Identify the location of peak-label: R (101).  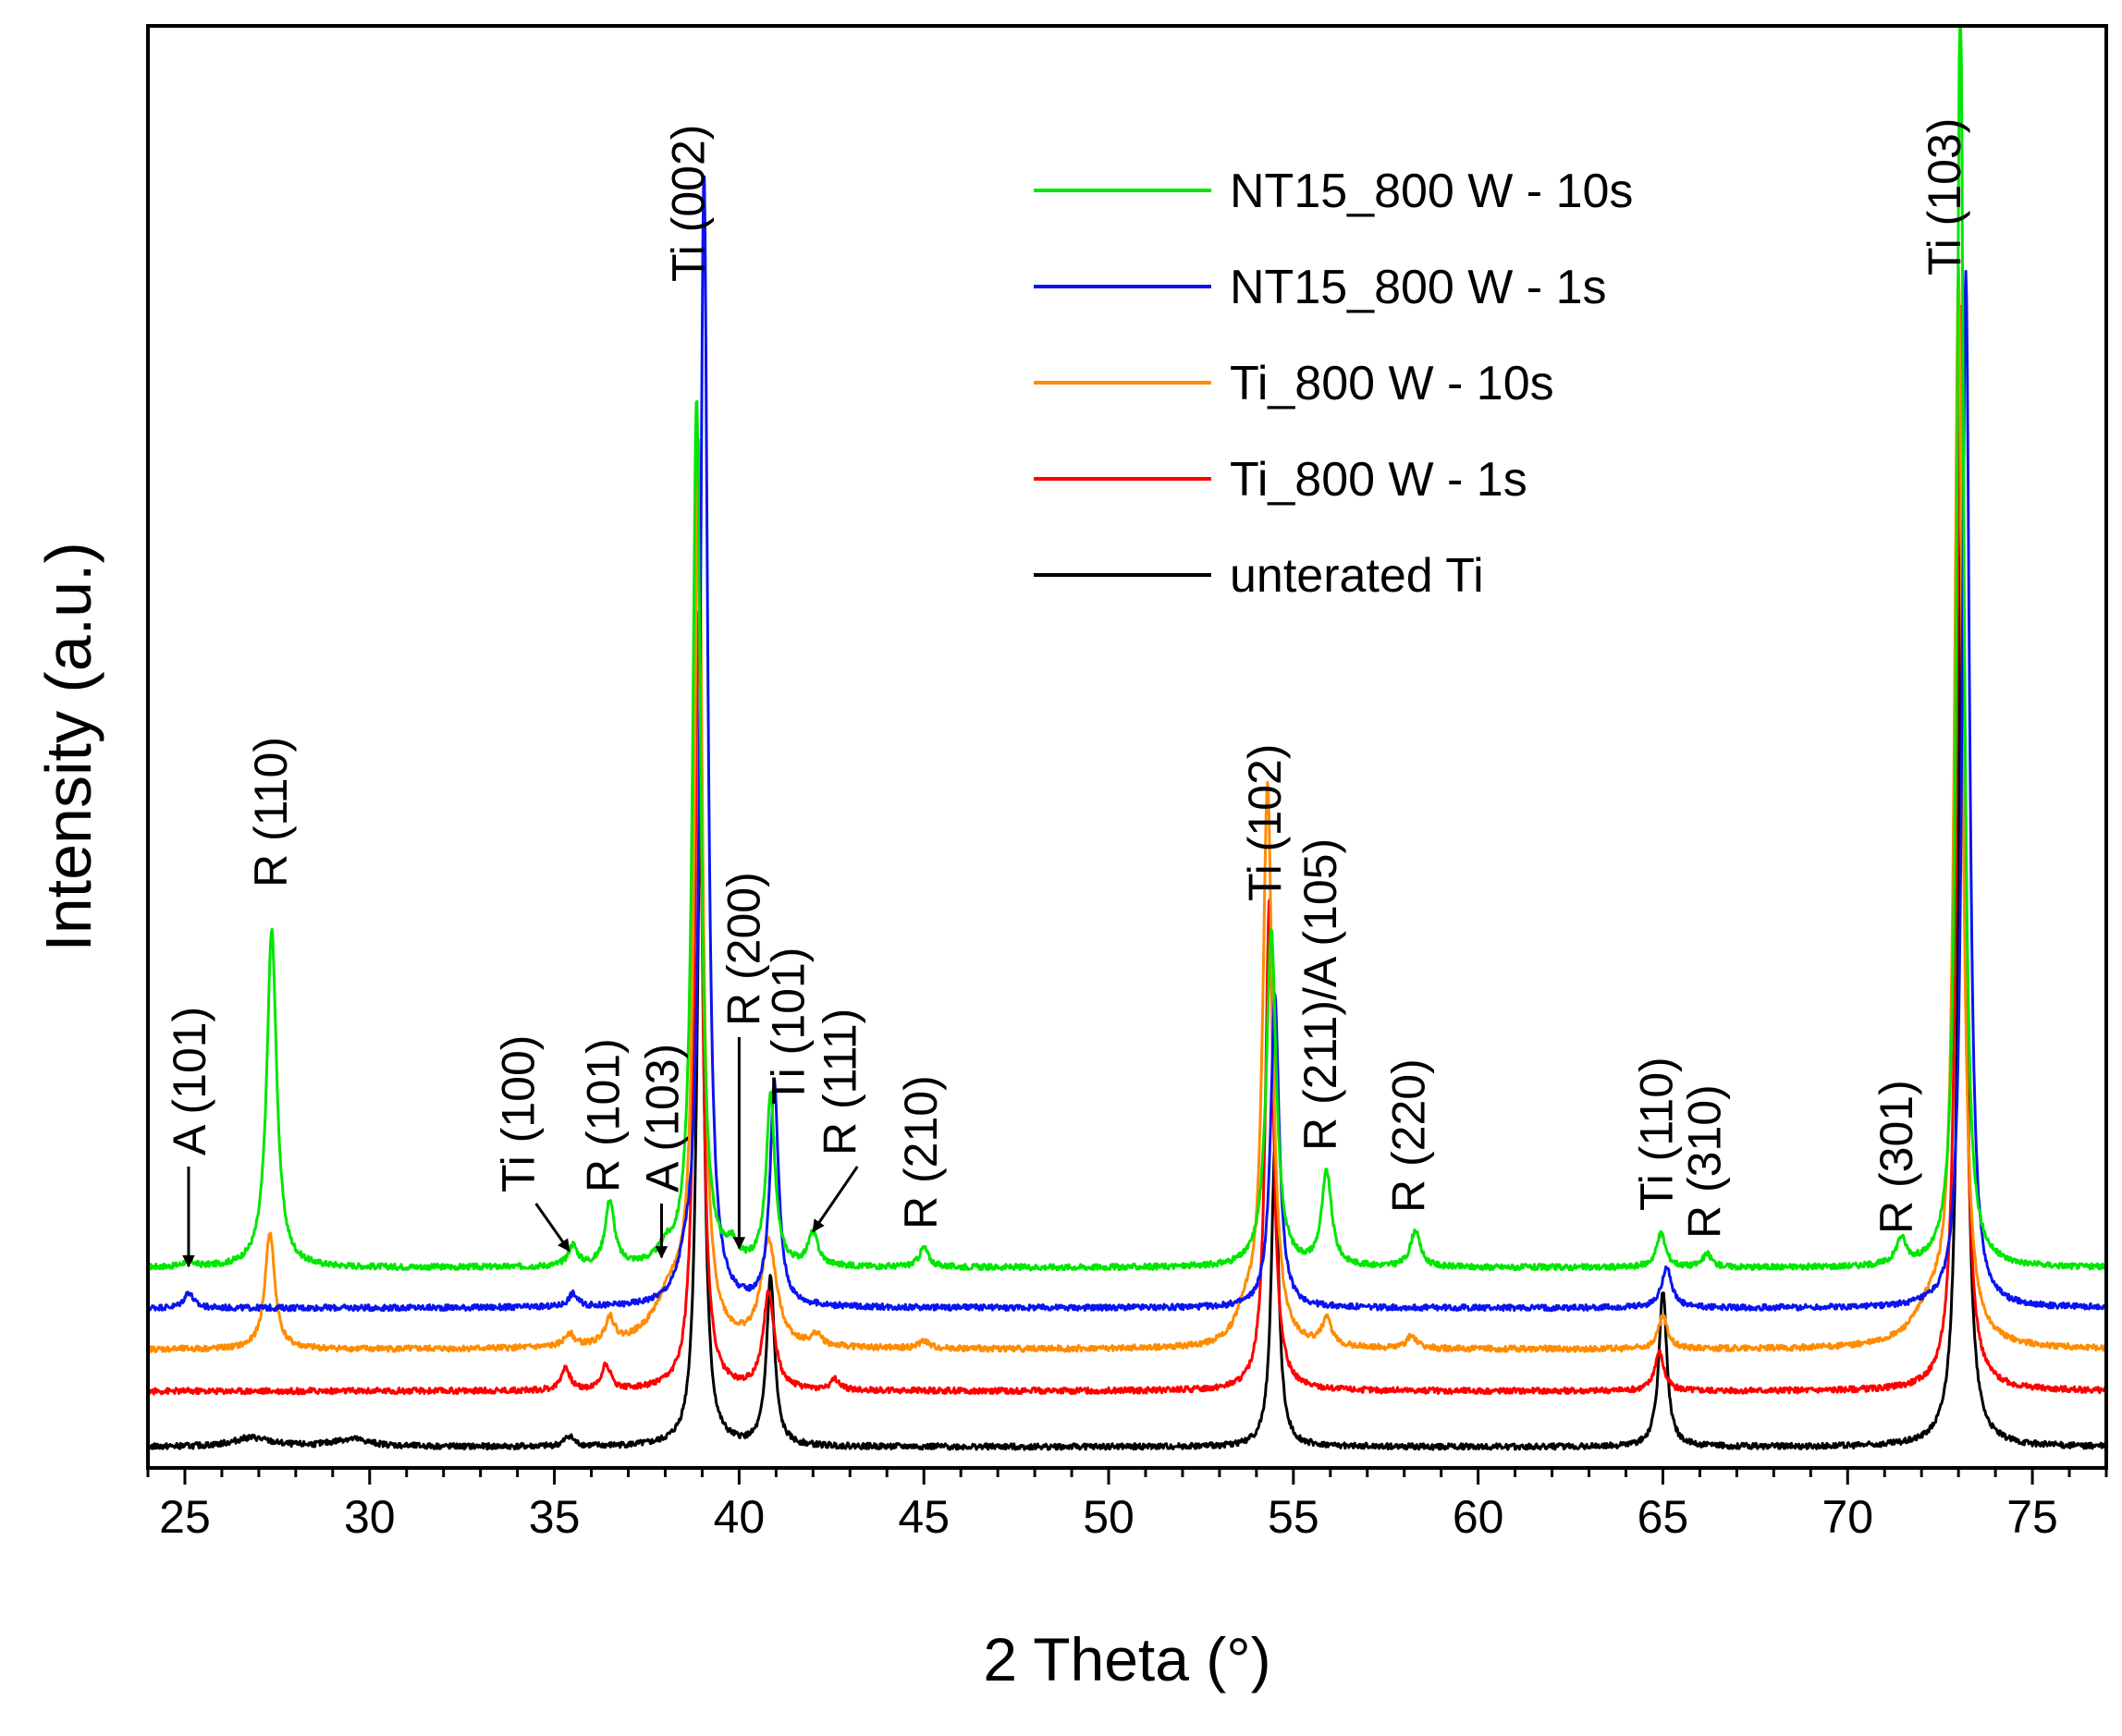
(604, 1115).